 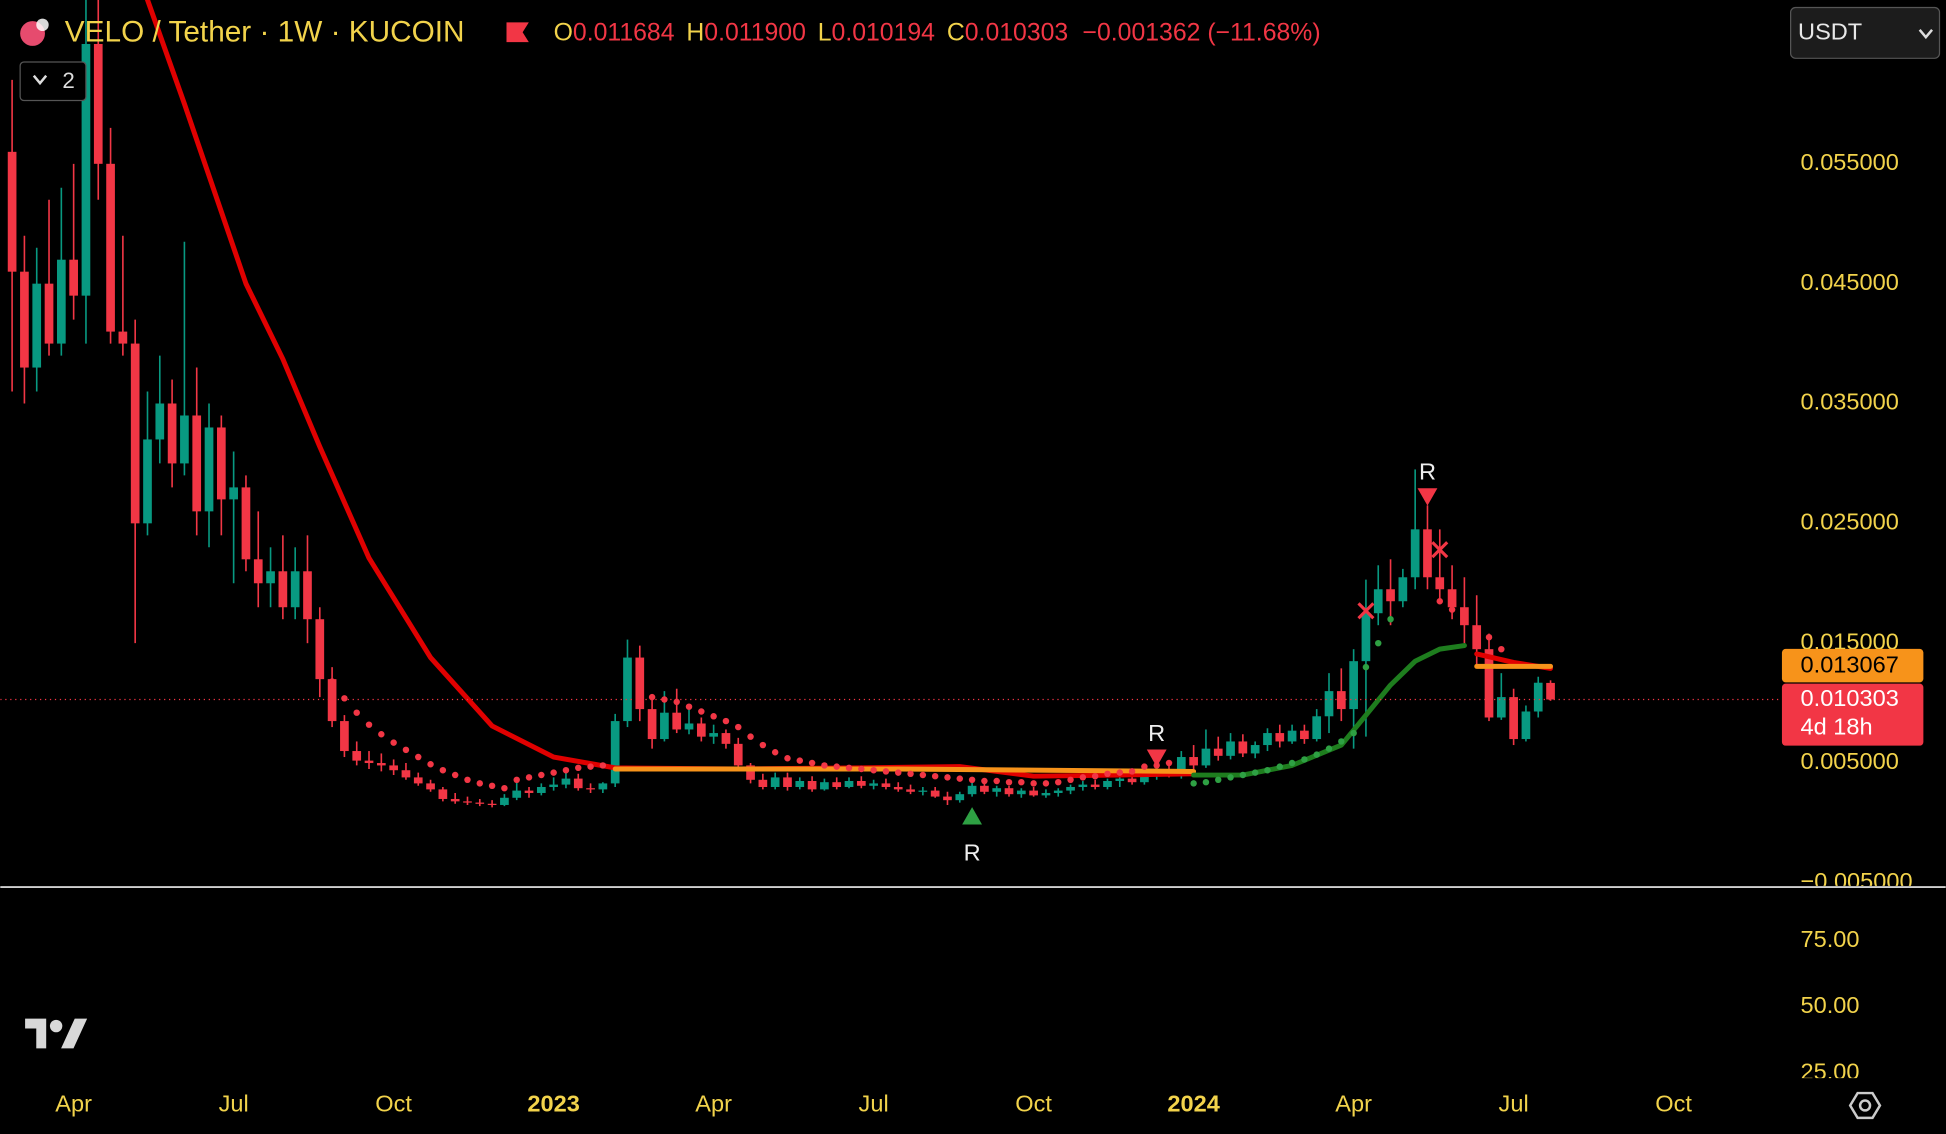 I want to click on legend-key: C, so click(x=956, y=32).